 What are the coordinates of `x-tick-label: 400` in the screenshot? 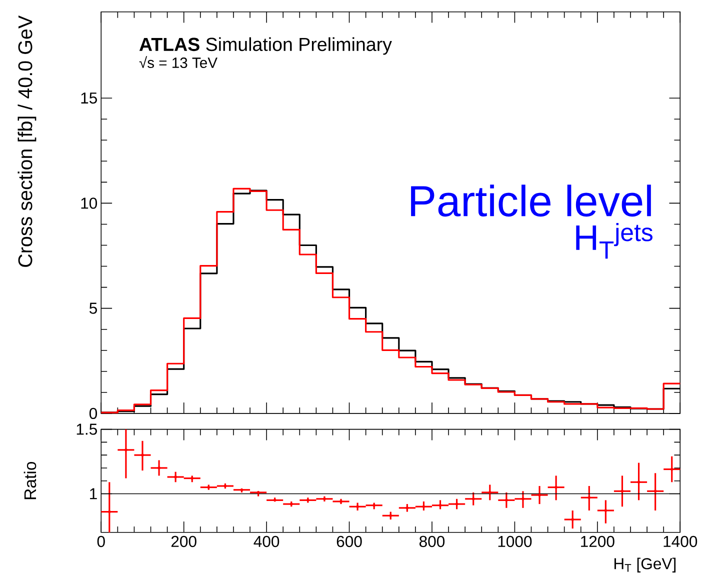 It's located at (267, 542).